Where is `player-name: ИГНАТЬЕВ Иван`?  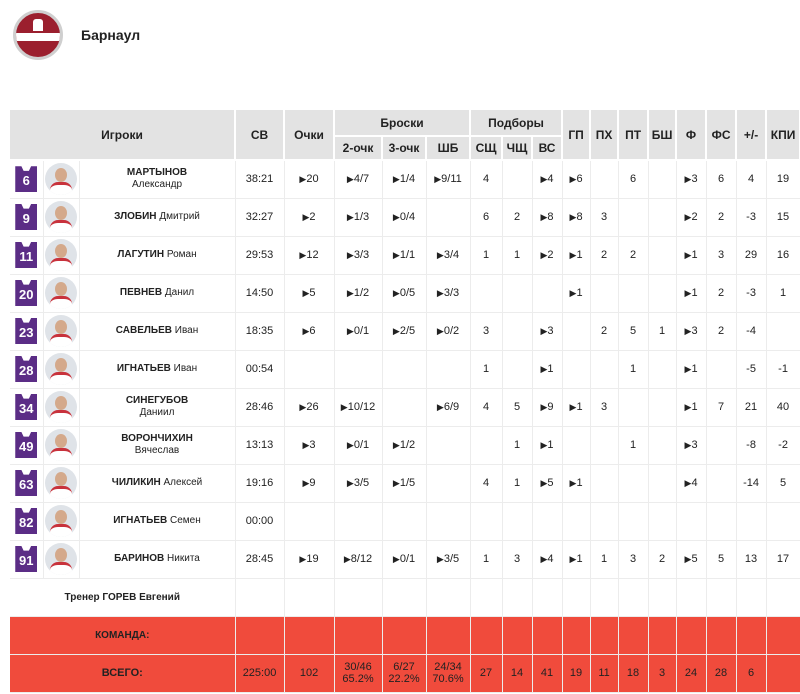
player-name: ИГНАТЬЕВ Иван is located at coordinates (157, 369).